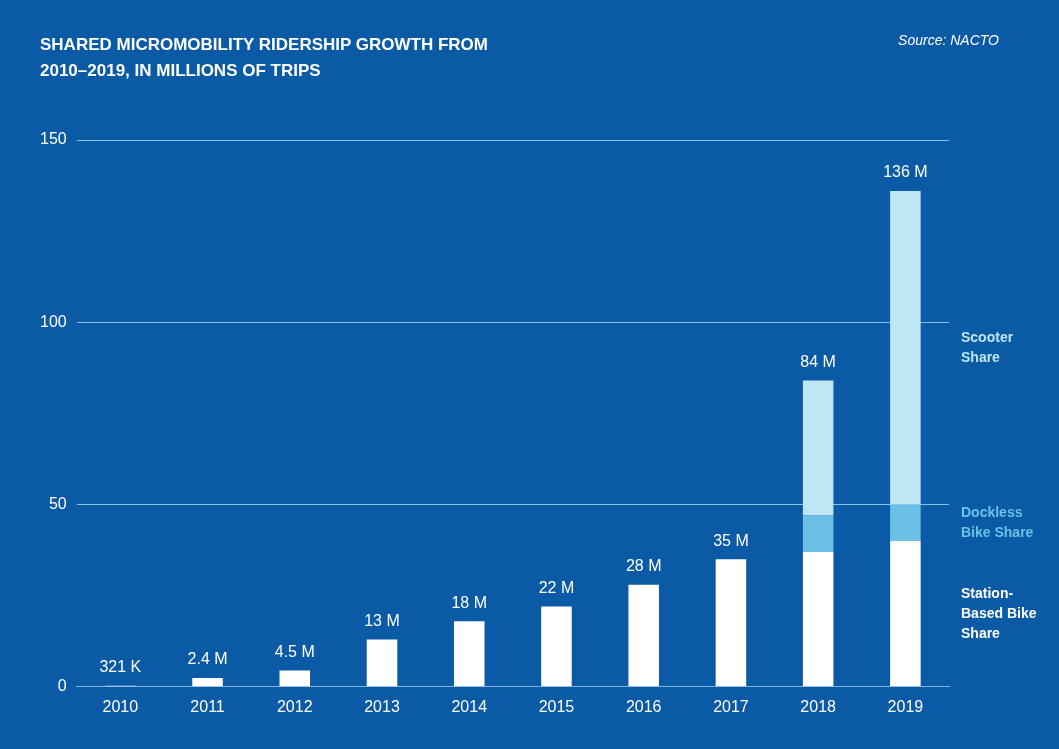  Describe the element at coordinates (948, 40) in the screenshot. I see `source-note: Source: NACTO` at that location.